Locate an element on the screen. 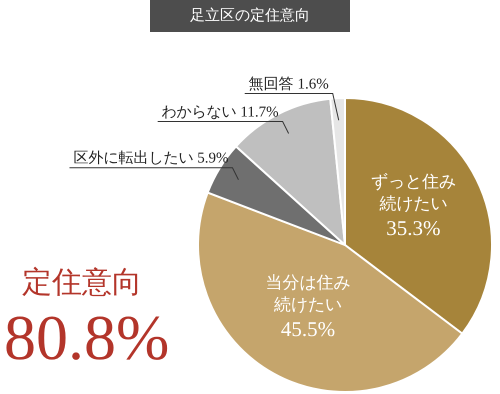 The height and width of the screenshot is (394, 500). slice-label: 当分は住み続けたい is located at coordinates (307, 293).